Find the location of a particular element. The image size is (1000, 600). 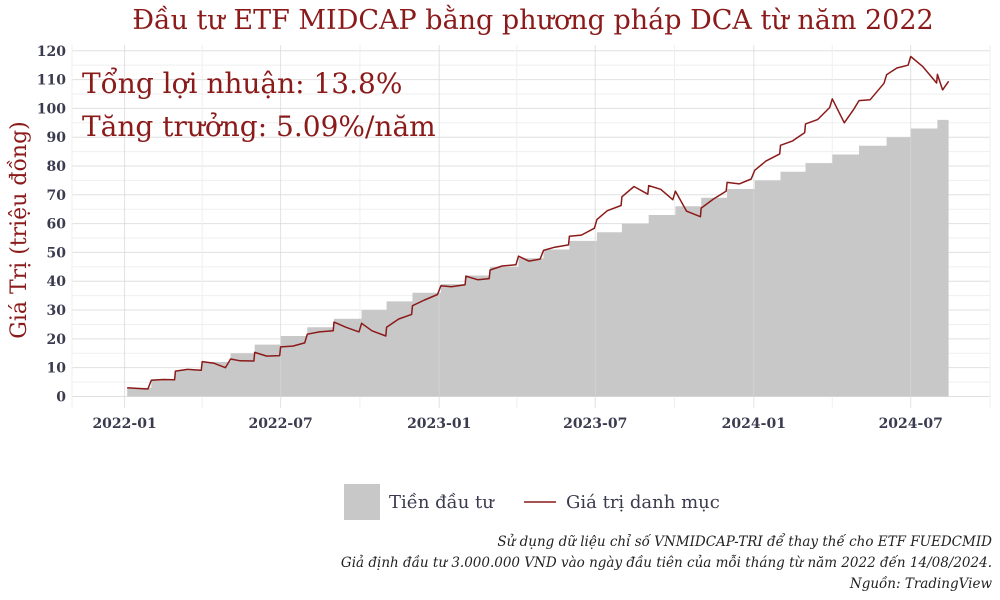

y-axis-ticks: 0 10 20 30 40 50 60 70 80 90 100 110 120 is located at coordinates (51, 225).